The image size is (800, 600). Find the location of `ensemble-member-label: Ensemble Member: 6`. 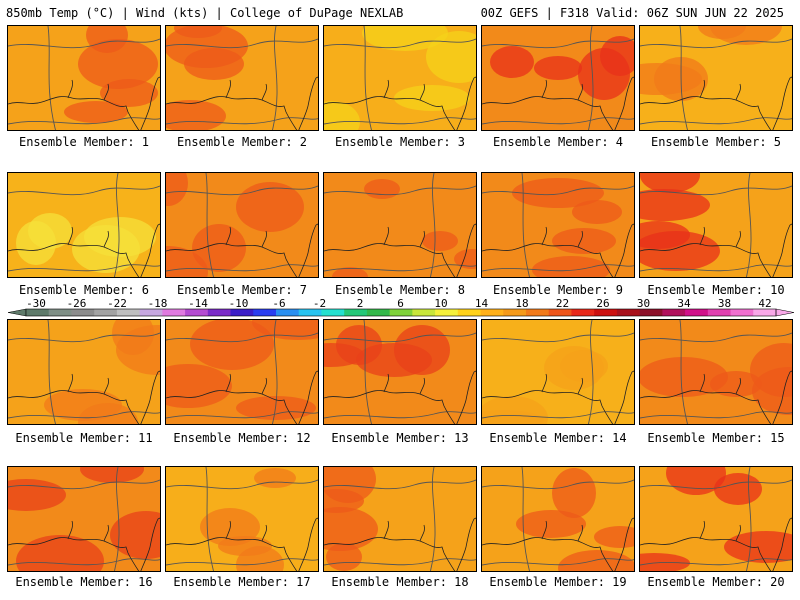

ensemble-member-label: Ensemble Member: 6 is located at coordinates (84, 290).